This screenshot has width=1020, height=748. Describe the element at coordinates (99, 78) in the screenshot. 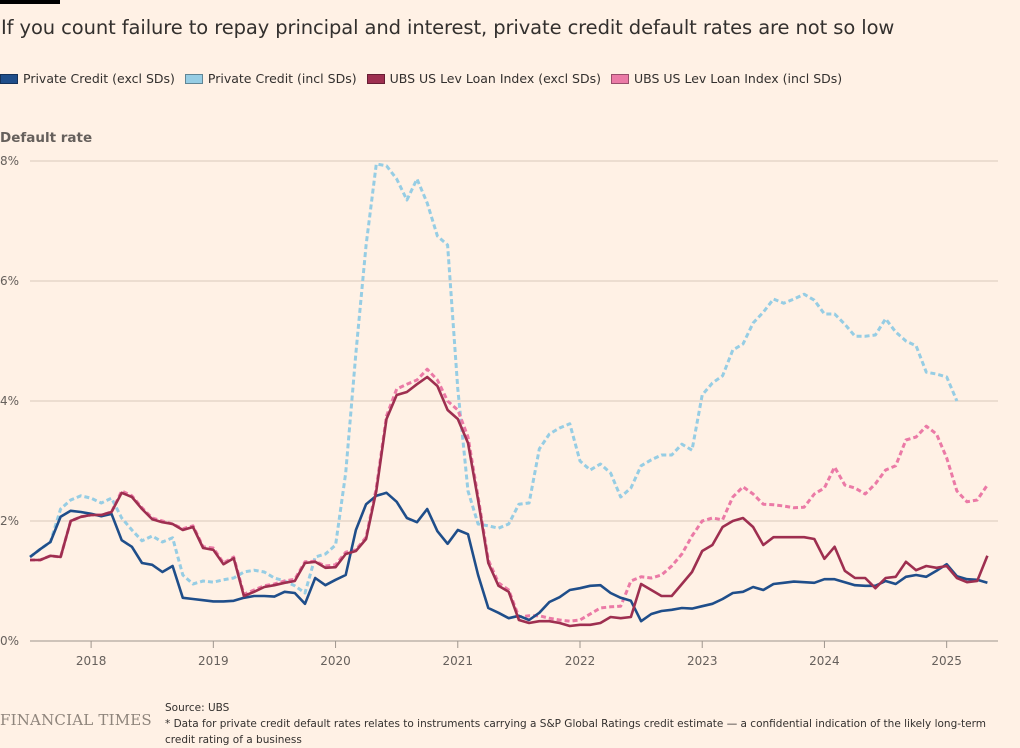

I see `legend-label: Private Credit (excl SDs)` at that location.